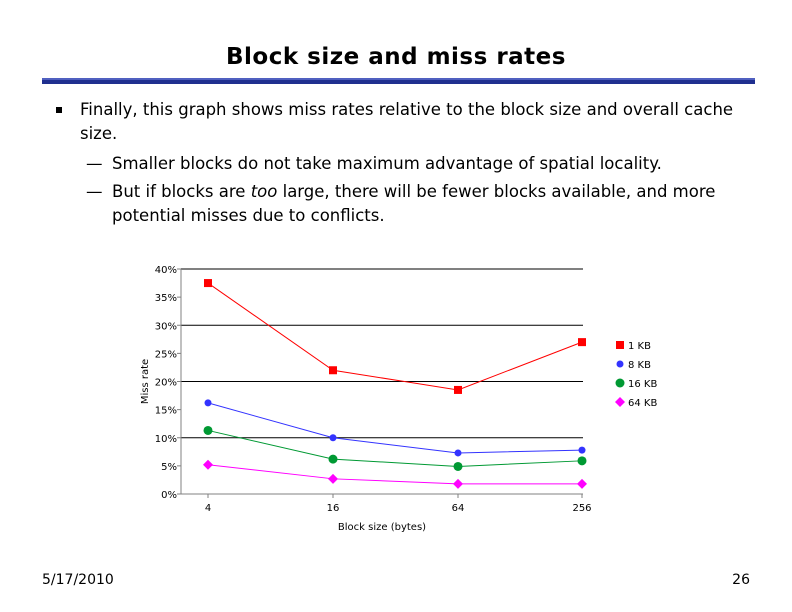 Image resolution: width=792 pixels, height=612 pixels. What do you see at coordinates (166, 411) in the screenshot?
I see `y-tick-label: 15%` at bounding box center [166, 411].